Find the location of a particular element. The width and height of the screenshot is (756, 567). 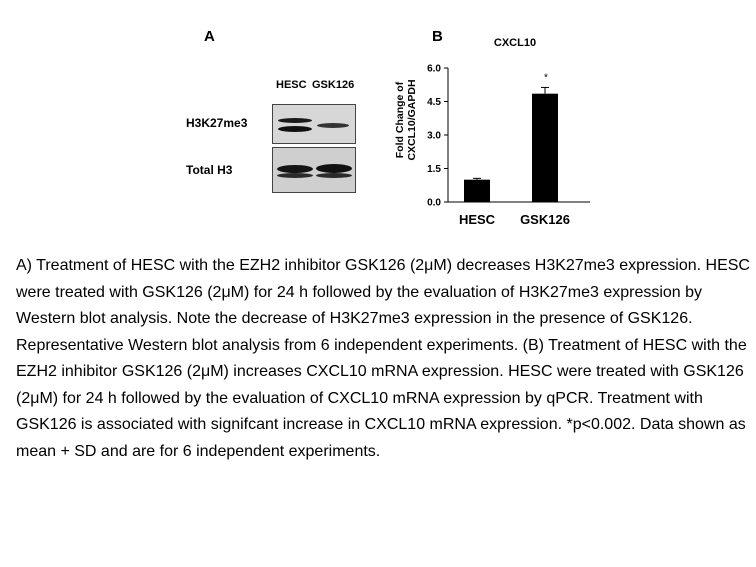

error-bars is located at coordinates (511, 133).